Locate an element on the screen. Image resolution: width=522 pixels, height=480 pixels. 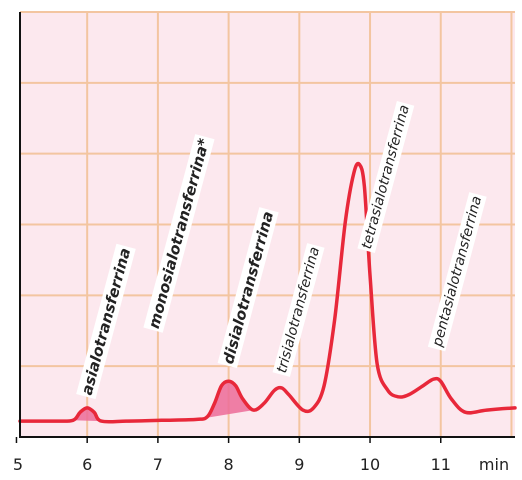
x-axis-ticks: 5 6 7 8 9 10 11 min is located at coordinates (261, 455).